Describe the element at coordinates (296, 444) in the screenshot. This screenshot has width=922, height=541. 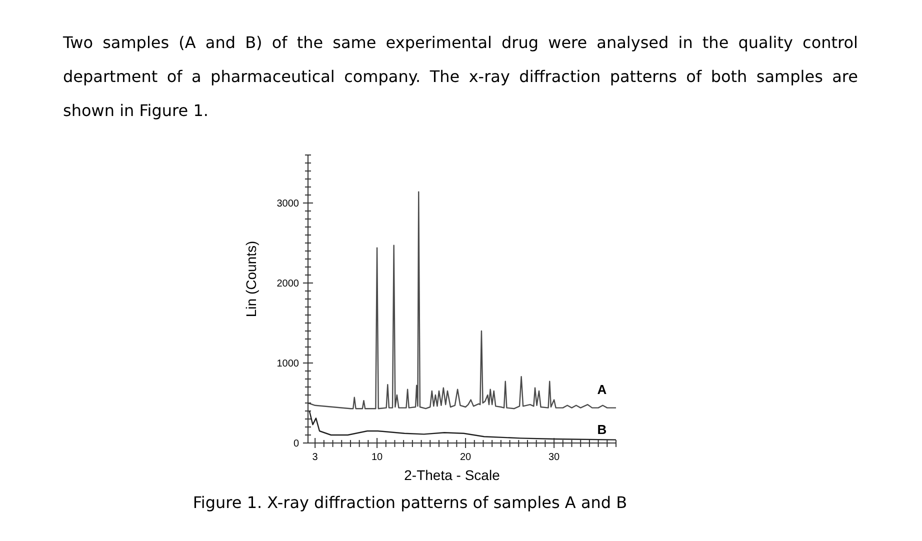
I see `y-tick-label: 0` at that location.